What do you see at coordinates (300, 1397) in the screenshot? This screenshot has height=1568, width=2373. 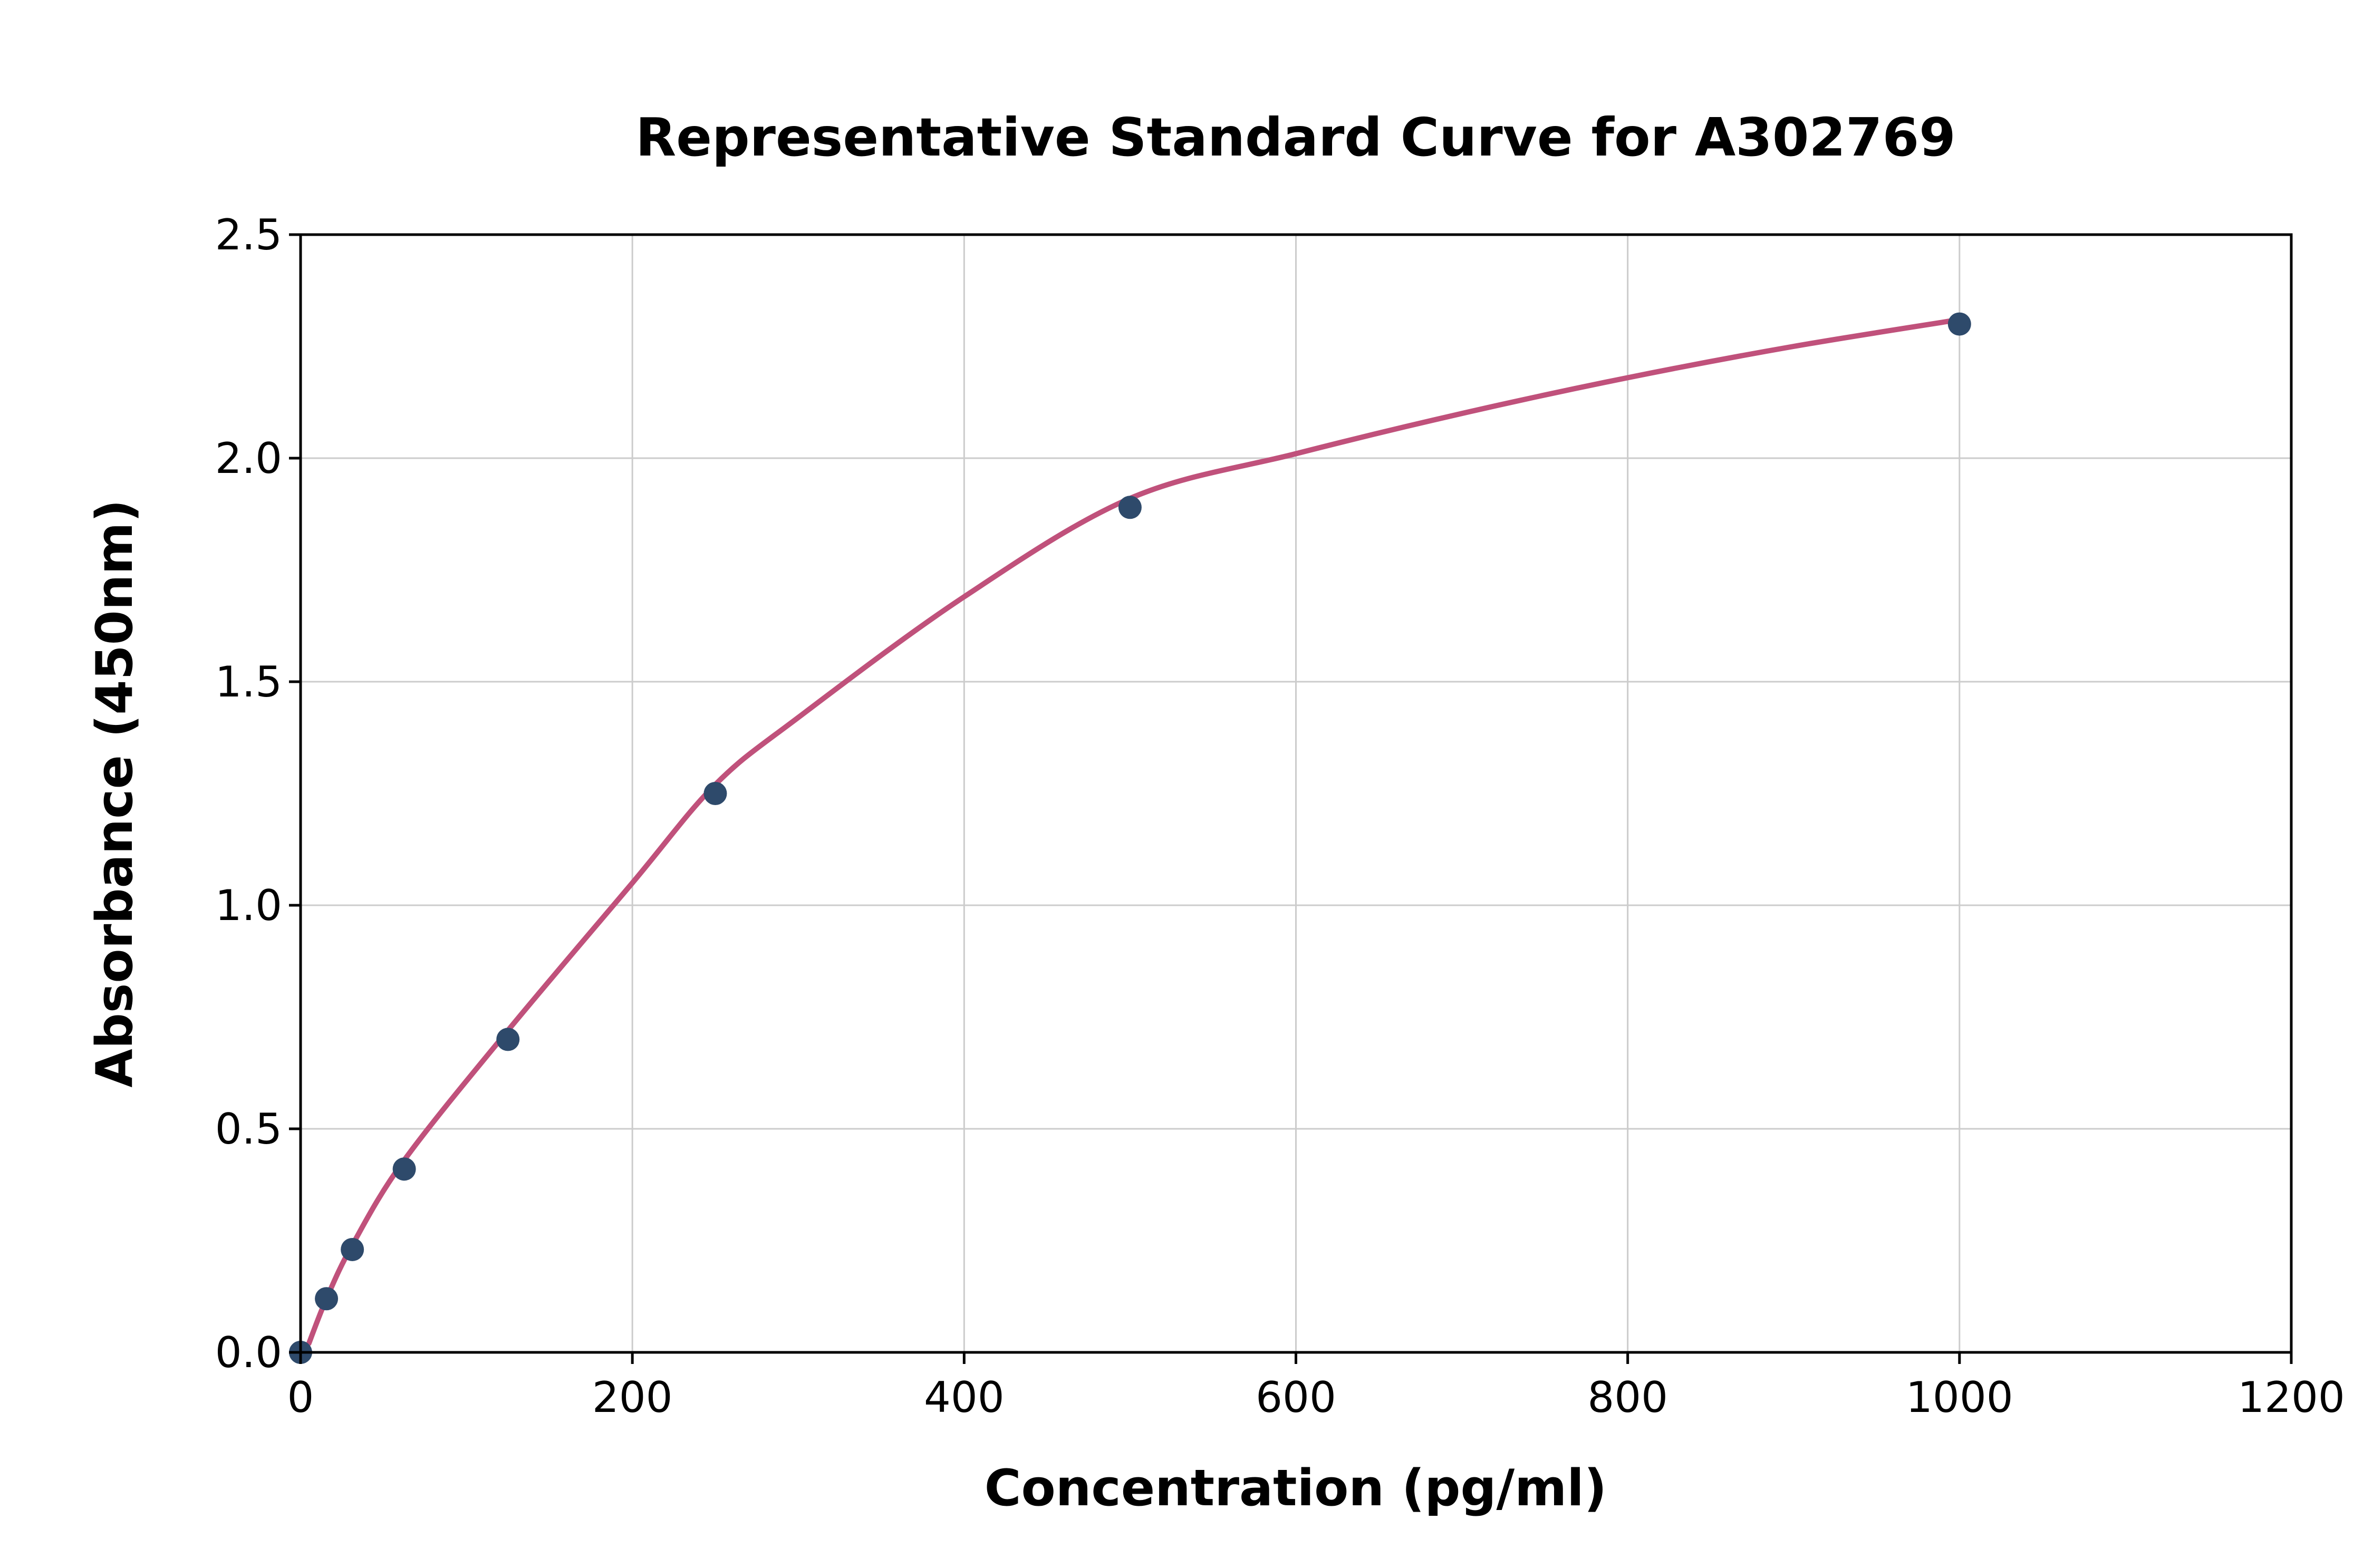 I see `x-tick-label: 0` at bounding box center [300, 1397].